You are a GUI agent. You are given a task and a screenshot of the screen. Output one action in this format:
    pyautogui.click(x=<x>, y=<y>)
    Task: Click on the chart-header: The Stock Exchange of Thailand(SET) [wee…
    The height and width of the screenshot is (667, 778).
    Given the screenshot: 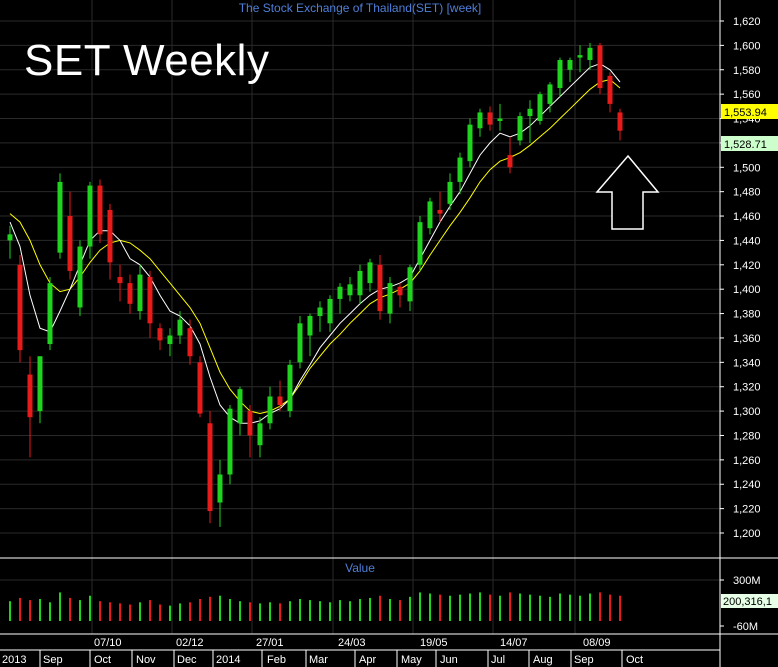 What is the action you would take?
    pyautogui.click(x=360, y=8)
    